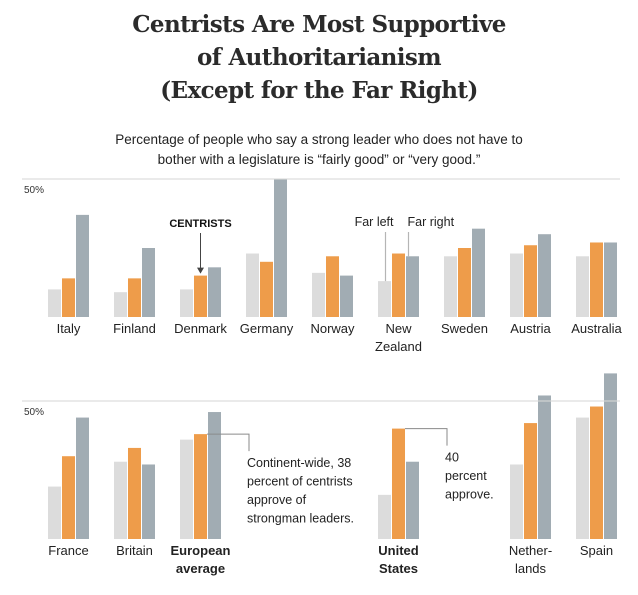 This screenshot has height=595, width=638. Describe the element at coordinates (596, 550) in the screenshot. I see `category-label: Spain` at that location.